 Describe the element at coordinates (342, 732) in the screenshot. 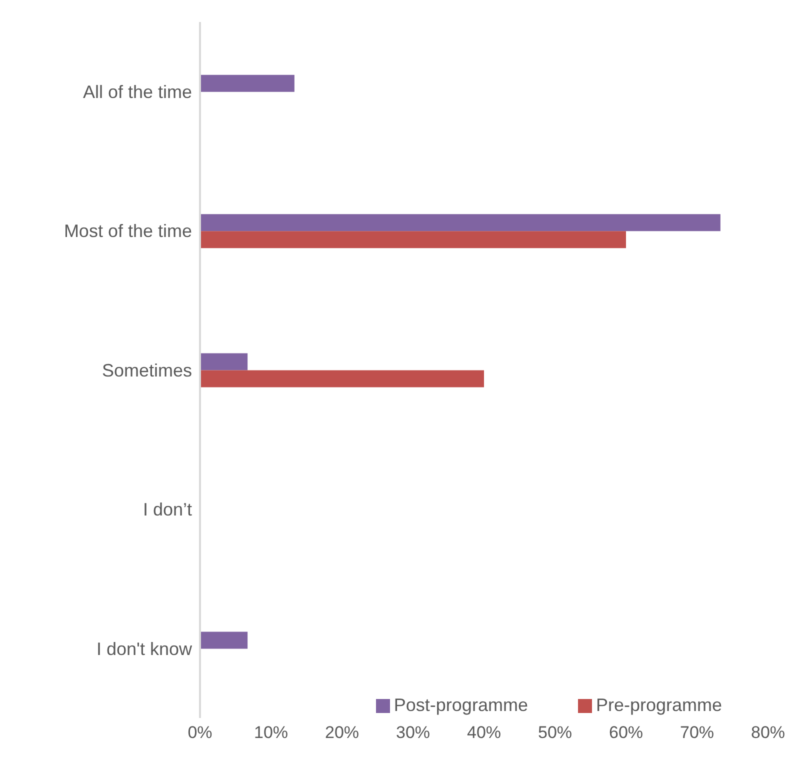

I see `x-tick-label: 20%` at that location.